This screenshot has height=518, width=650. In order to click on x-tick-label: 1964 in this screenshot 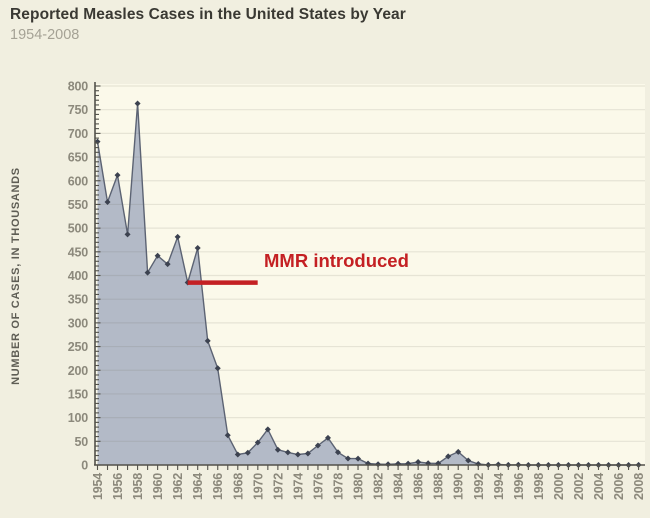, I will do `click(198, 486)`.